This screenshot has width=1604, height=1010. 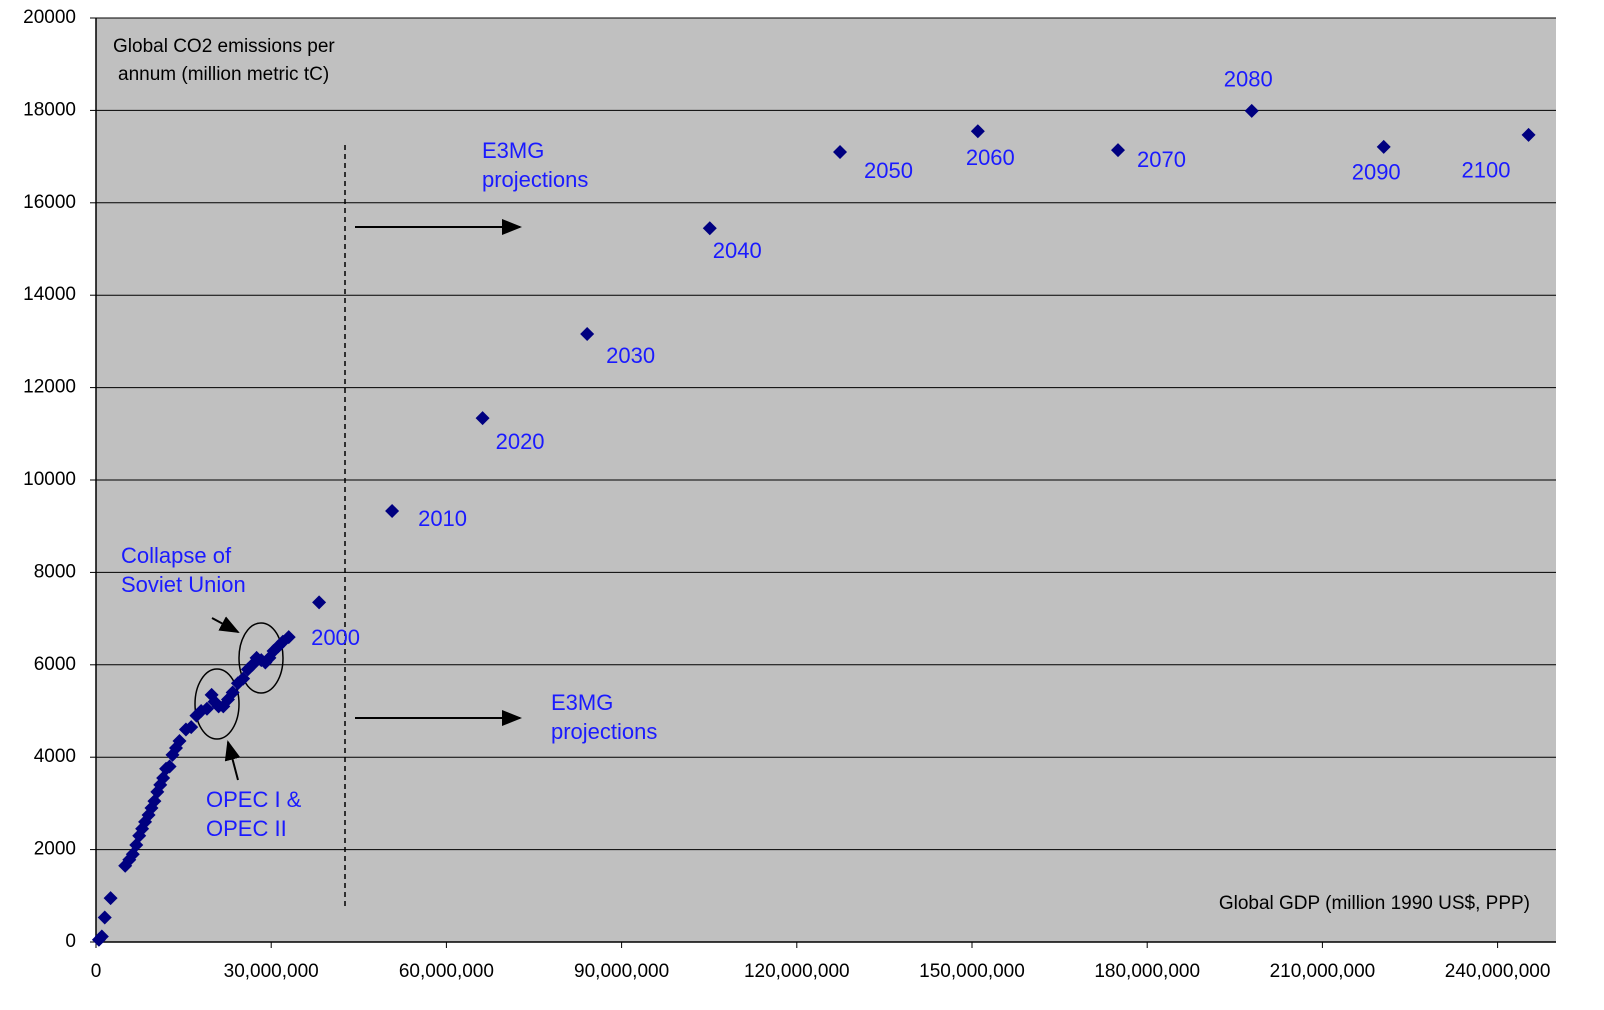 What do you see at coordinates (446, 971) in the screenshot?
I see `x-tick-label: 60,000,000` at bounding box center [446, 971].